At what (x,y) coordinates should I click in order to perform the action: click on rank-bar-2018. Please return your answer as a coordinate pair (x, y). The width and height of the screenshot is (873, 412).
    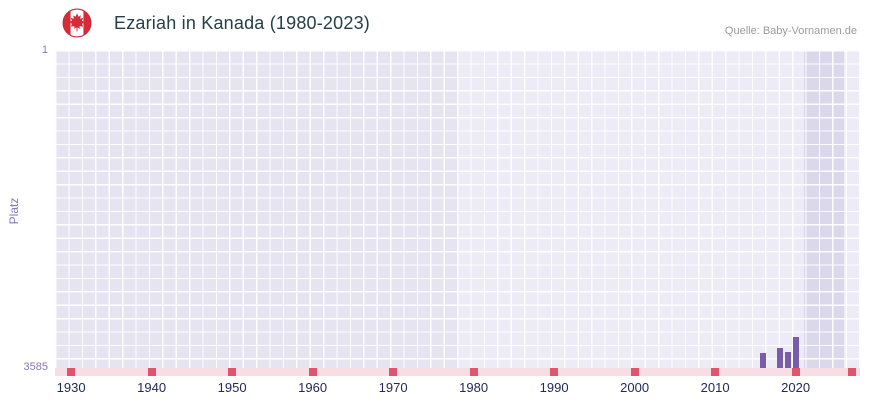
    Looking at the image, I should click on (779, 358).